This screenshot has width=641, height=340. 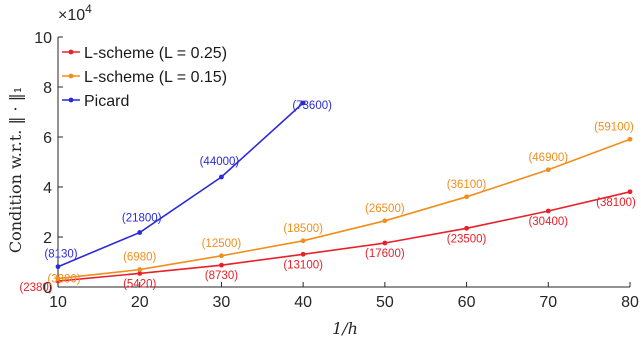 I want to click on legend-label: L-scheme (L = 0.25), so click(x=155, y=53).